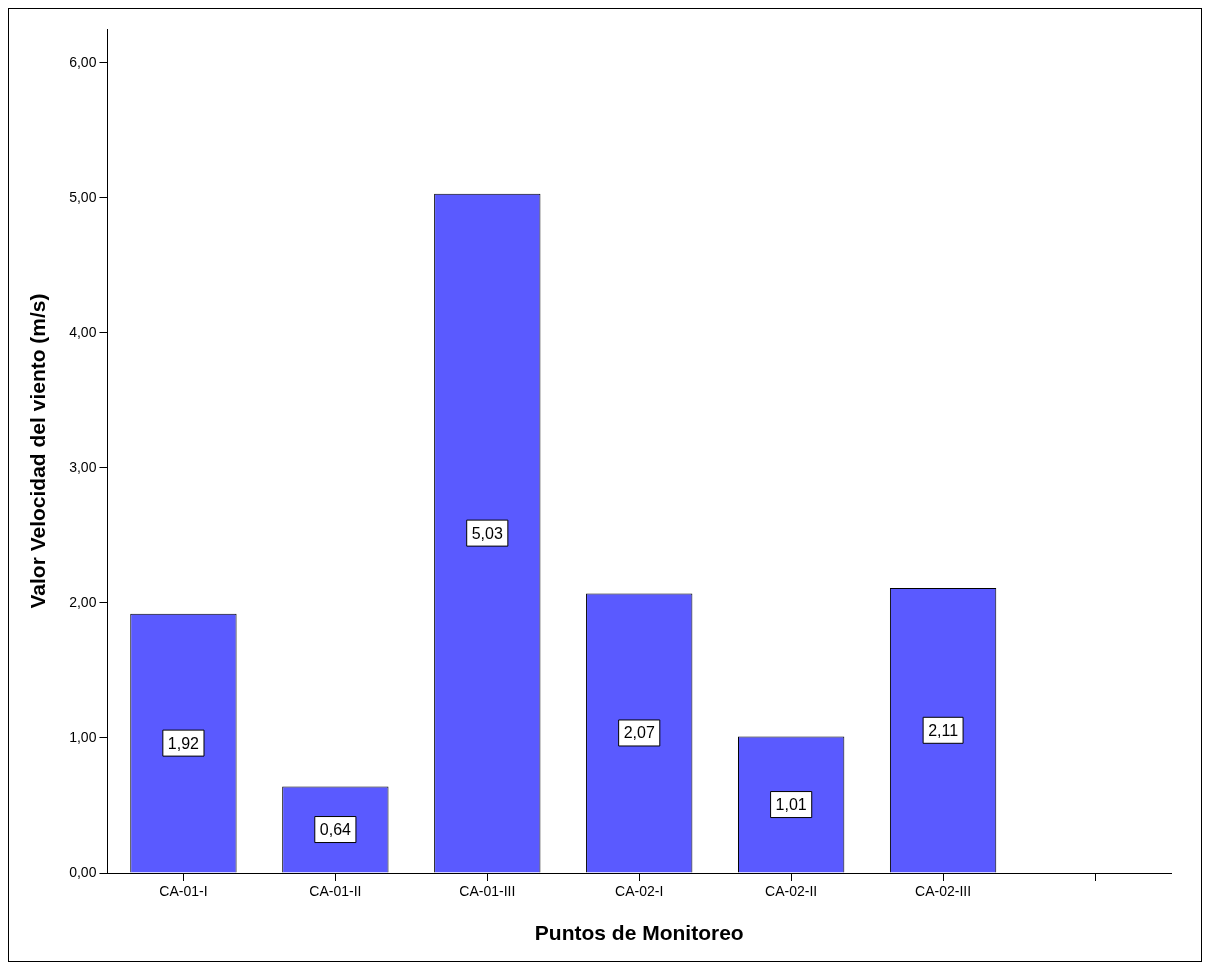 This screenshot has height=970, width=1210. I want to click on y-tick-label: 2,00, so click(83, 601).